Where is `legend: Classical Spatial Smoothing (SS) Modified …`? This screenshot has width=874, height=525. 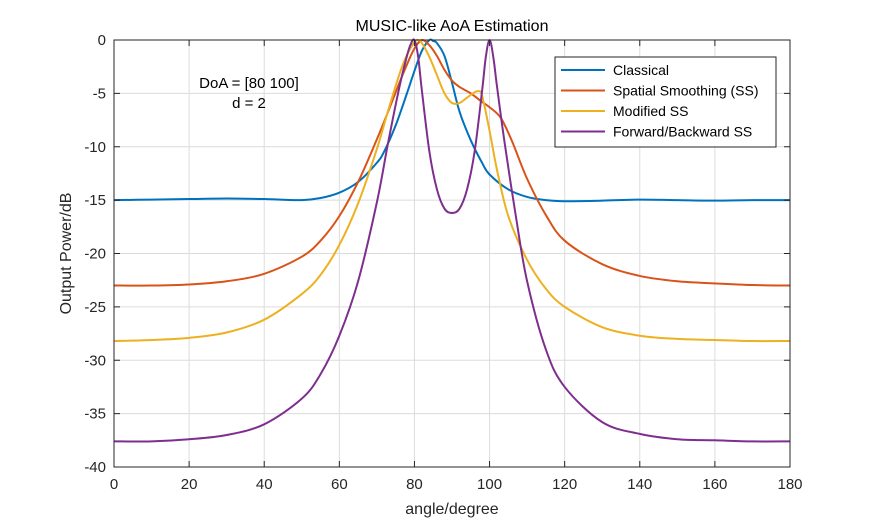
legend: Classical Spatial Smoothing (SS) Modified … is located at coordinates (665, 102).